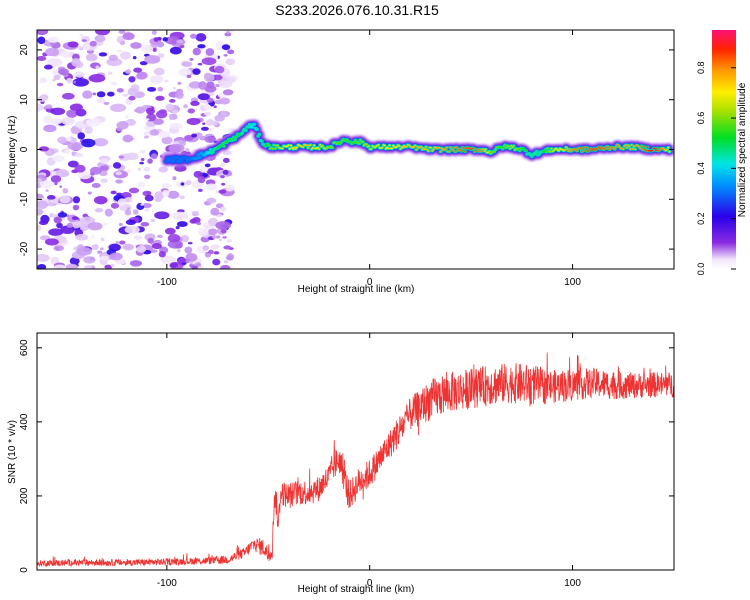  What do you see at coordinates (701, 269) in the screenshot?
I see `colorbar-tick-label: 0.0` at bounding box center [701, 269].